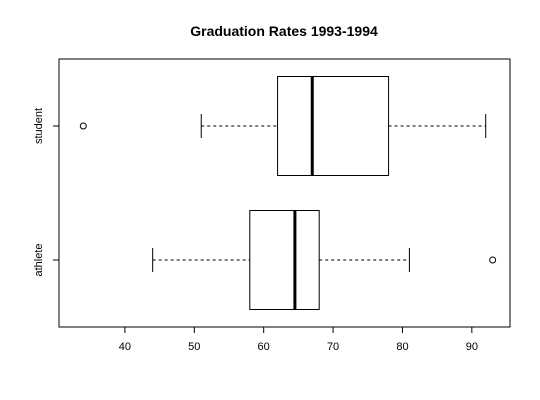 The height and width of the screenshot is (400, 540). Describe the element at coordinates (39, 126) in the screenshot. I see `category-label: student` at that location.